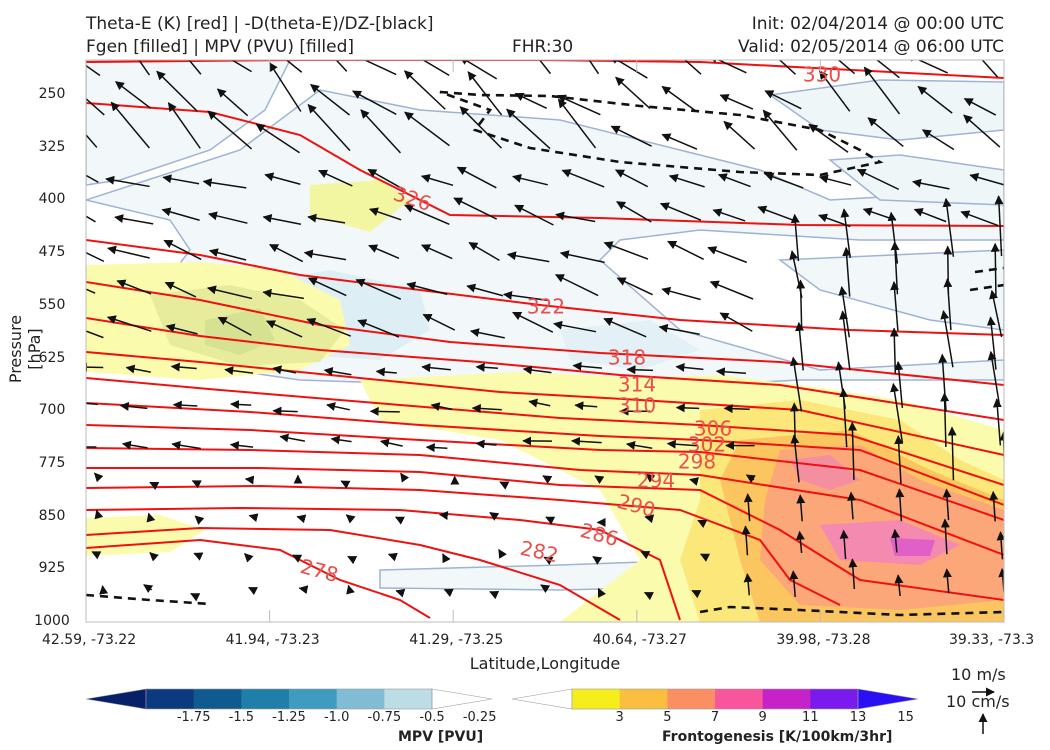  What do you see at coordinates (384, 717) in the screenshot?
I see `mpv-colorbar-tick: -0.75` at bounding box center [384, 717].